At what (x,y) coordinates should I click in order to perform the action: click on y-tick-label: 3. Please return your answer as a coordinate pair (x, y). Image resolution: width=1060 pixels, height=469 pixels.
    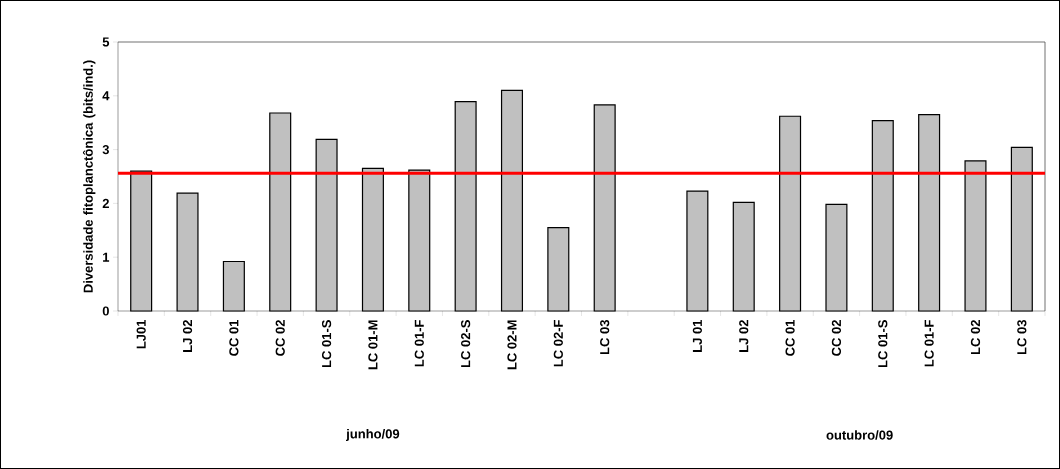
    Looking at the image, I should click on (105, 149).